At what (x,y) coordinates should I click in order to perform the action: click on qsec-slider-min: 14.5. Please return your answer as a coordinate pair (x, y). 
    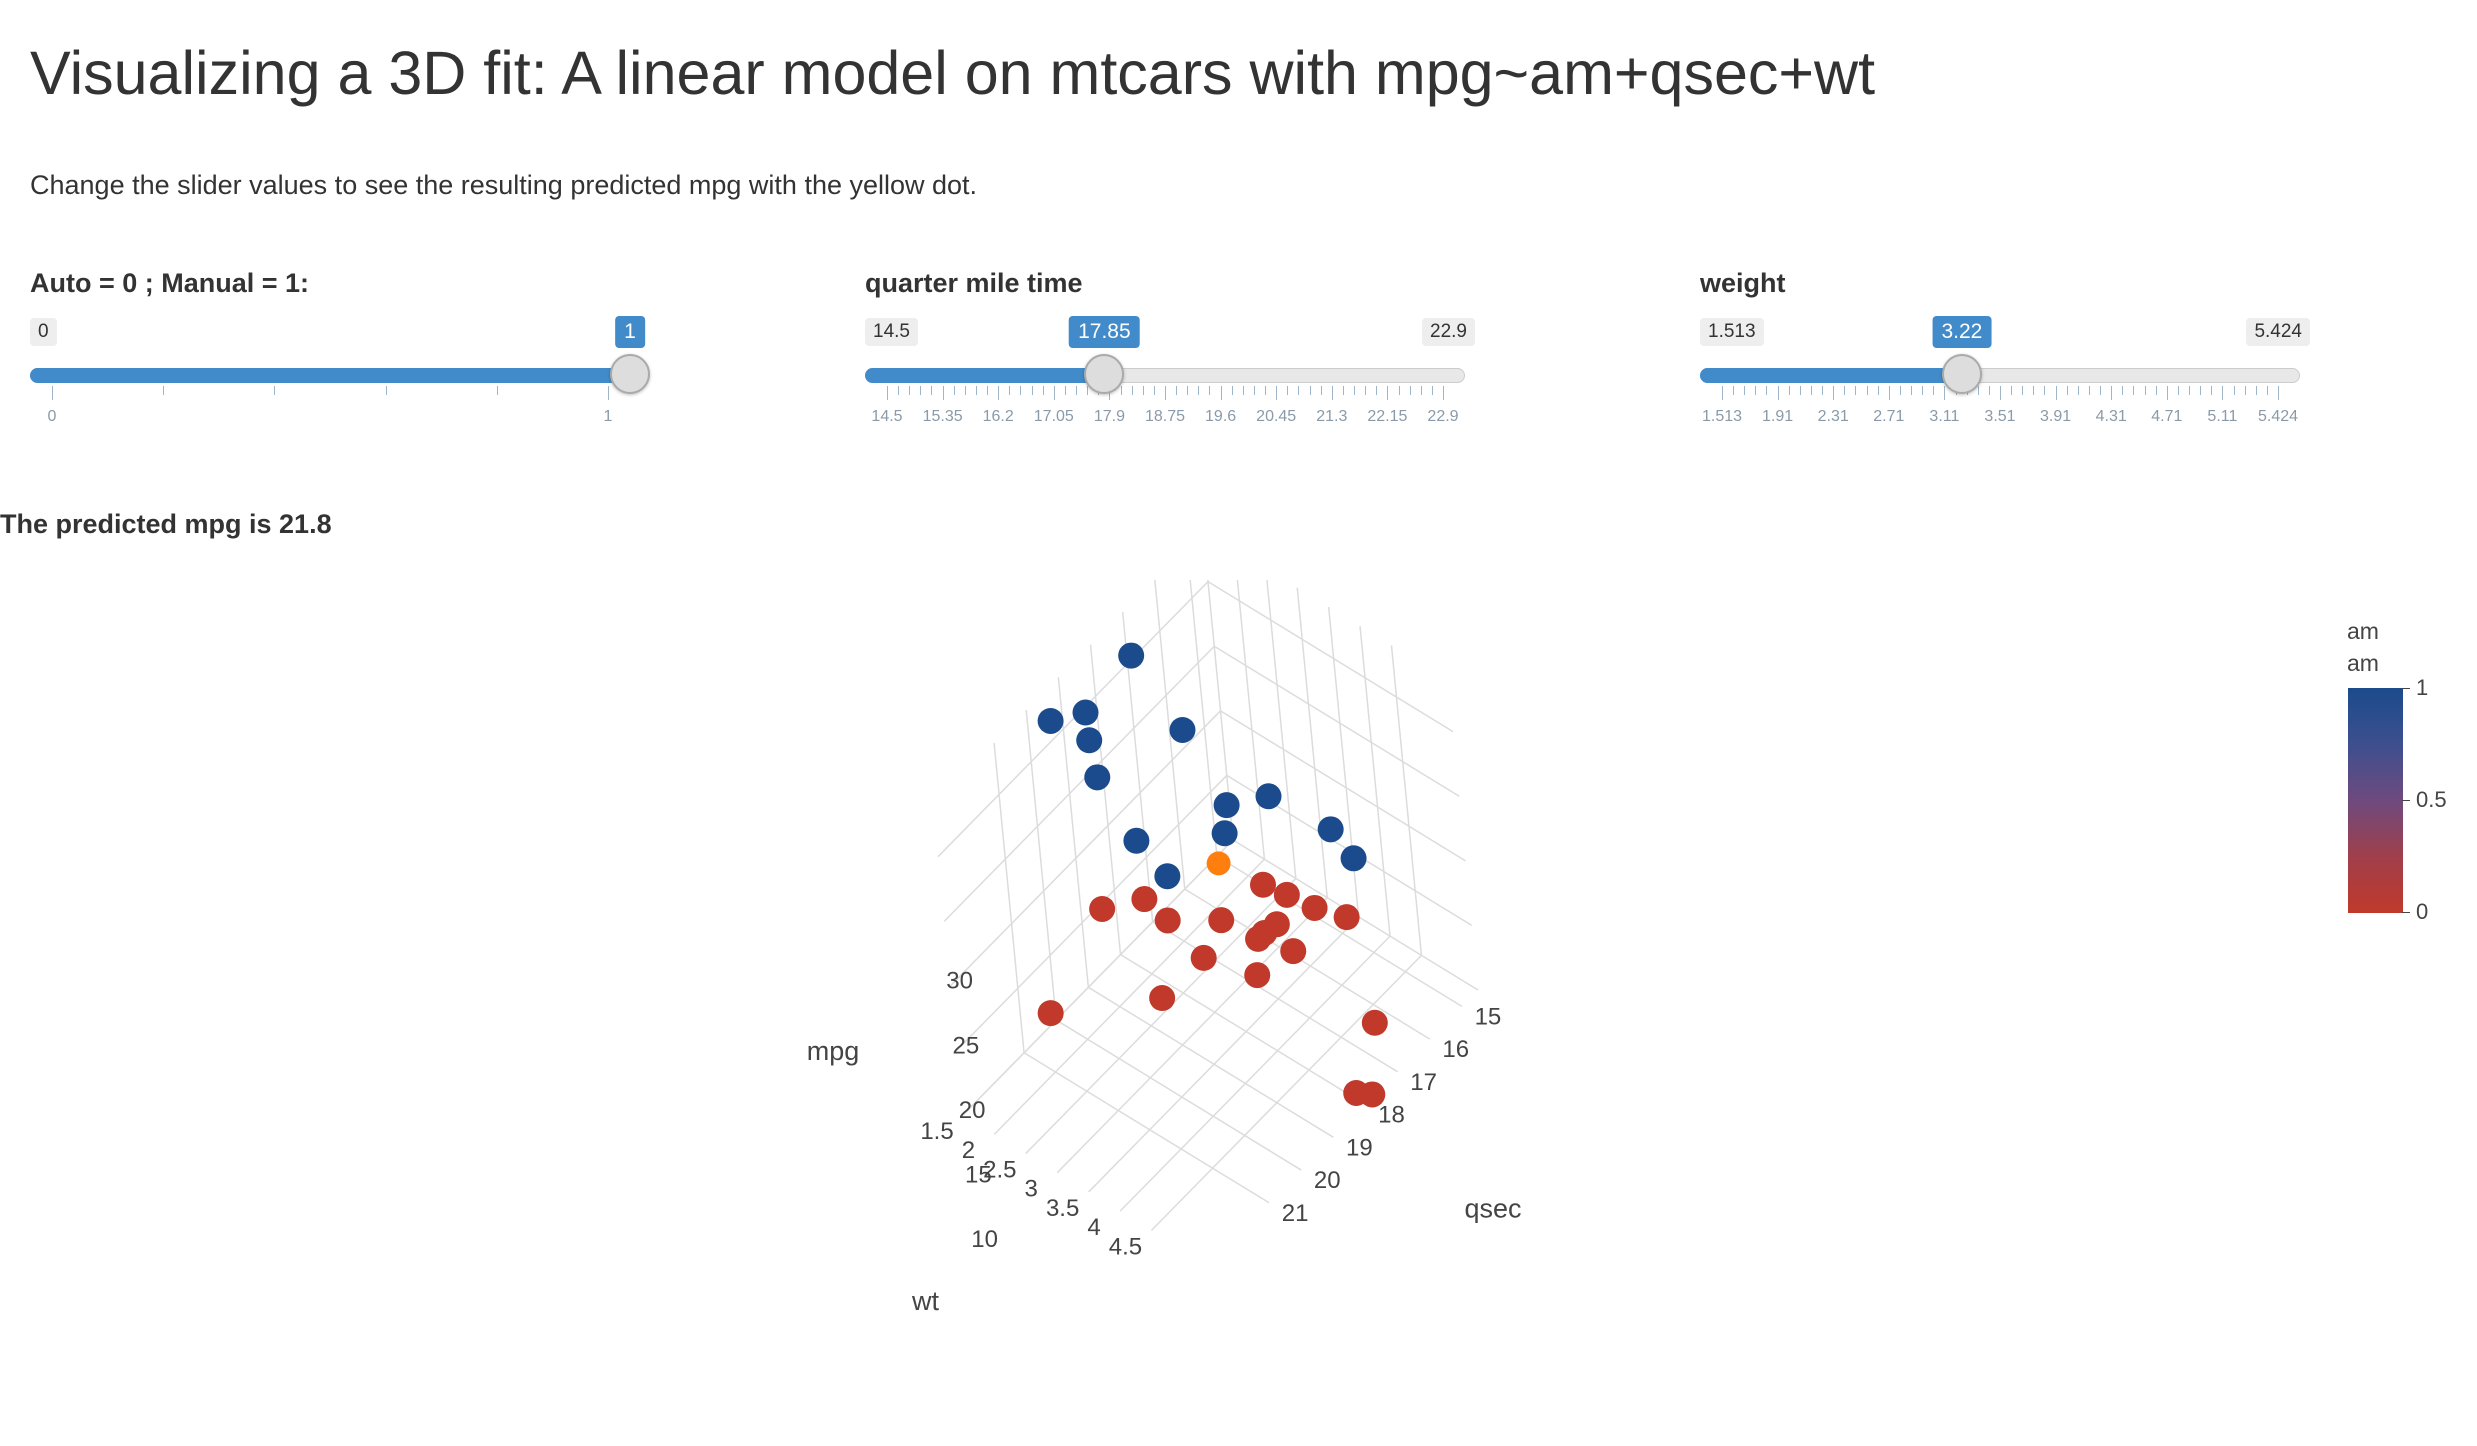
    Looking at the image, I should click on (891, 332).